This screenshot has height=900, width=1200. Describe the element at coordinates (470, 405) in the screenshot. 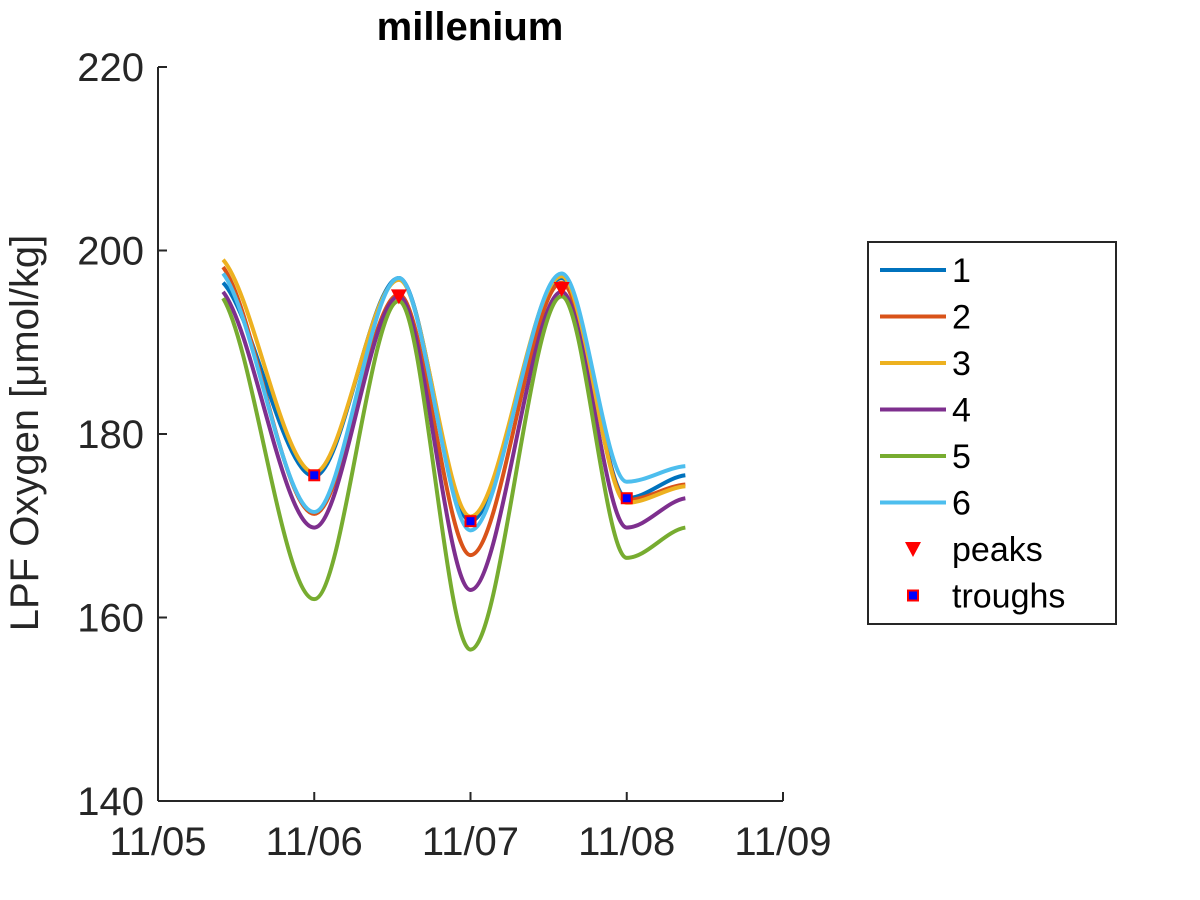

I see `markers` at that location.